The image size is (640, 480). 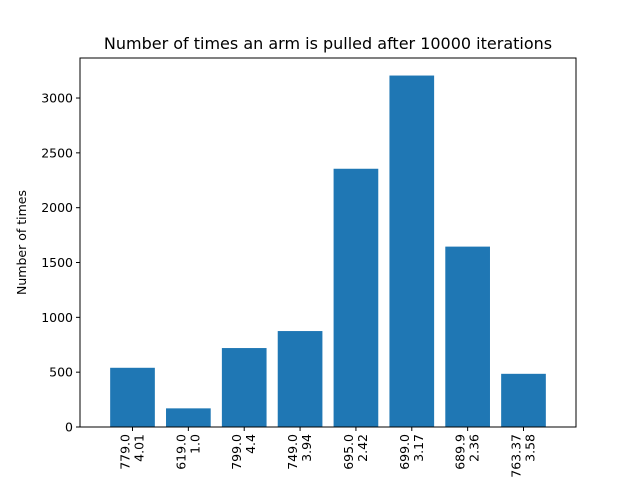 What do you see at coordinates (474, 448) in the screenshot?
I see `x-tick-label-line: 2.36` at bounding box center [474, 448].